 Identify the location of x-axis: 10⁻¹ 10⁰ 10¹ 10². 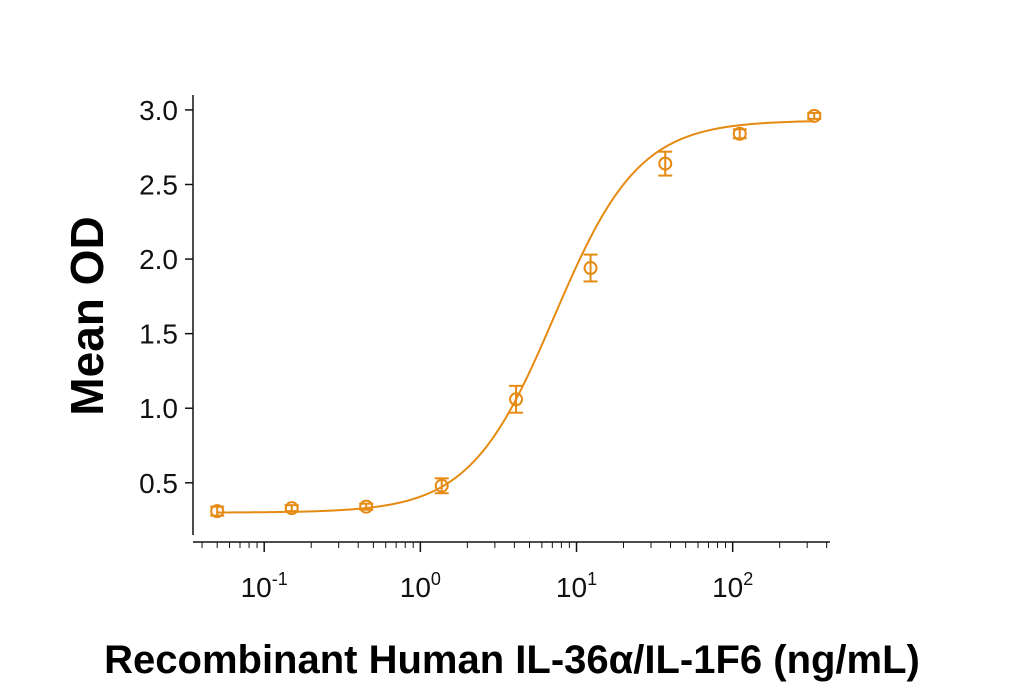
(511, 572).